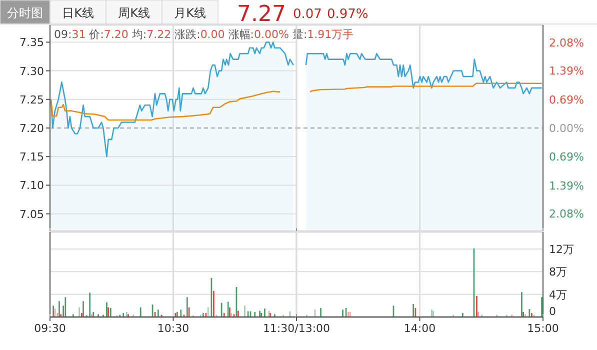  Describe the element at coordinates (558, 295) in the screenshot. I see `y-tick-label: 4万` at that location.